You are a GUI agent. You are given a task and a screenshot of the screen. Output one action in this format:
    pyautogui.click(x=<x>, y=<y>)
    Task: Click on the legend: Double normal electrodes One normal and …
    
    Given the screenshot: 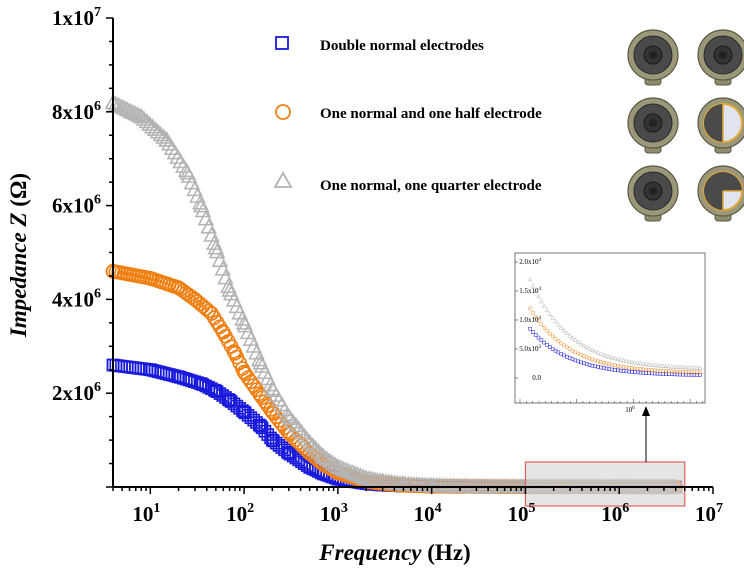 What is the action you would take?
    pyautogui.click(x=407, y=115)
    